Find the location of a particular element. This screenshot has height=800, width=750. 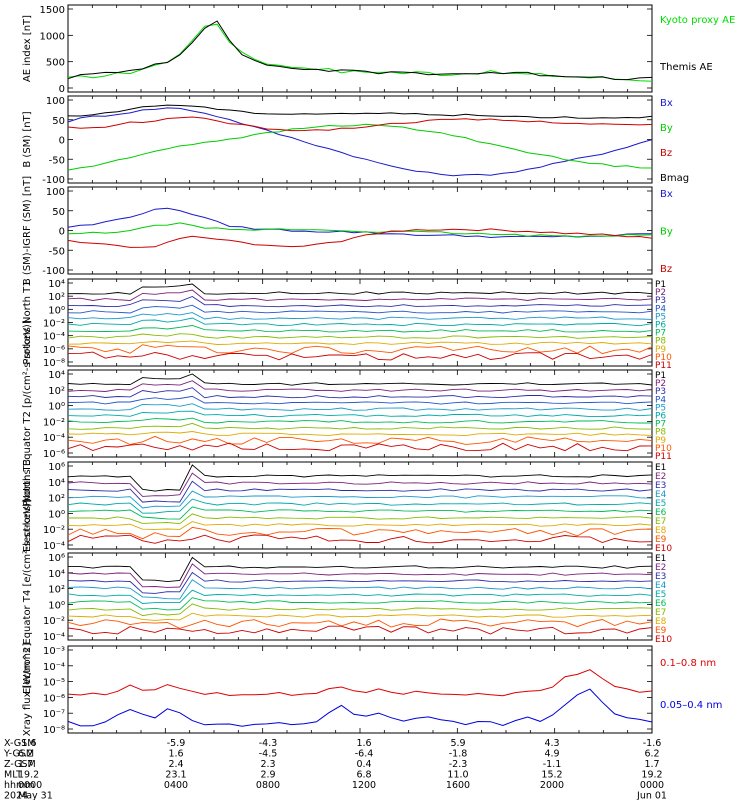

orbit-row-value: 6.2 is located at coordinates (25, 754).